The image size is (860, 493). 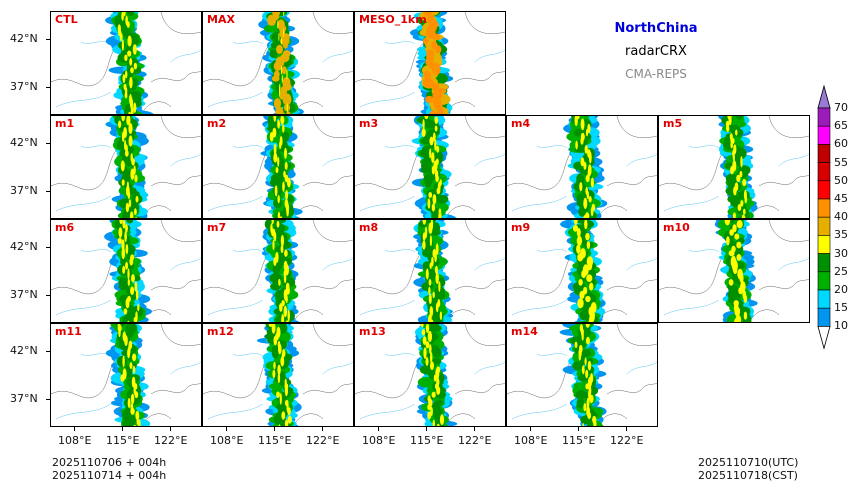 I want to click on panel-m11: m11, so click(x=126, y=375).